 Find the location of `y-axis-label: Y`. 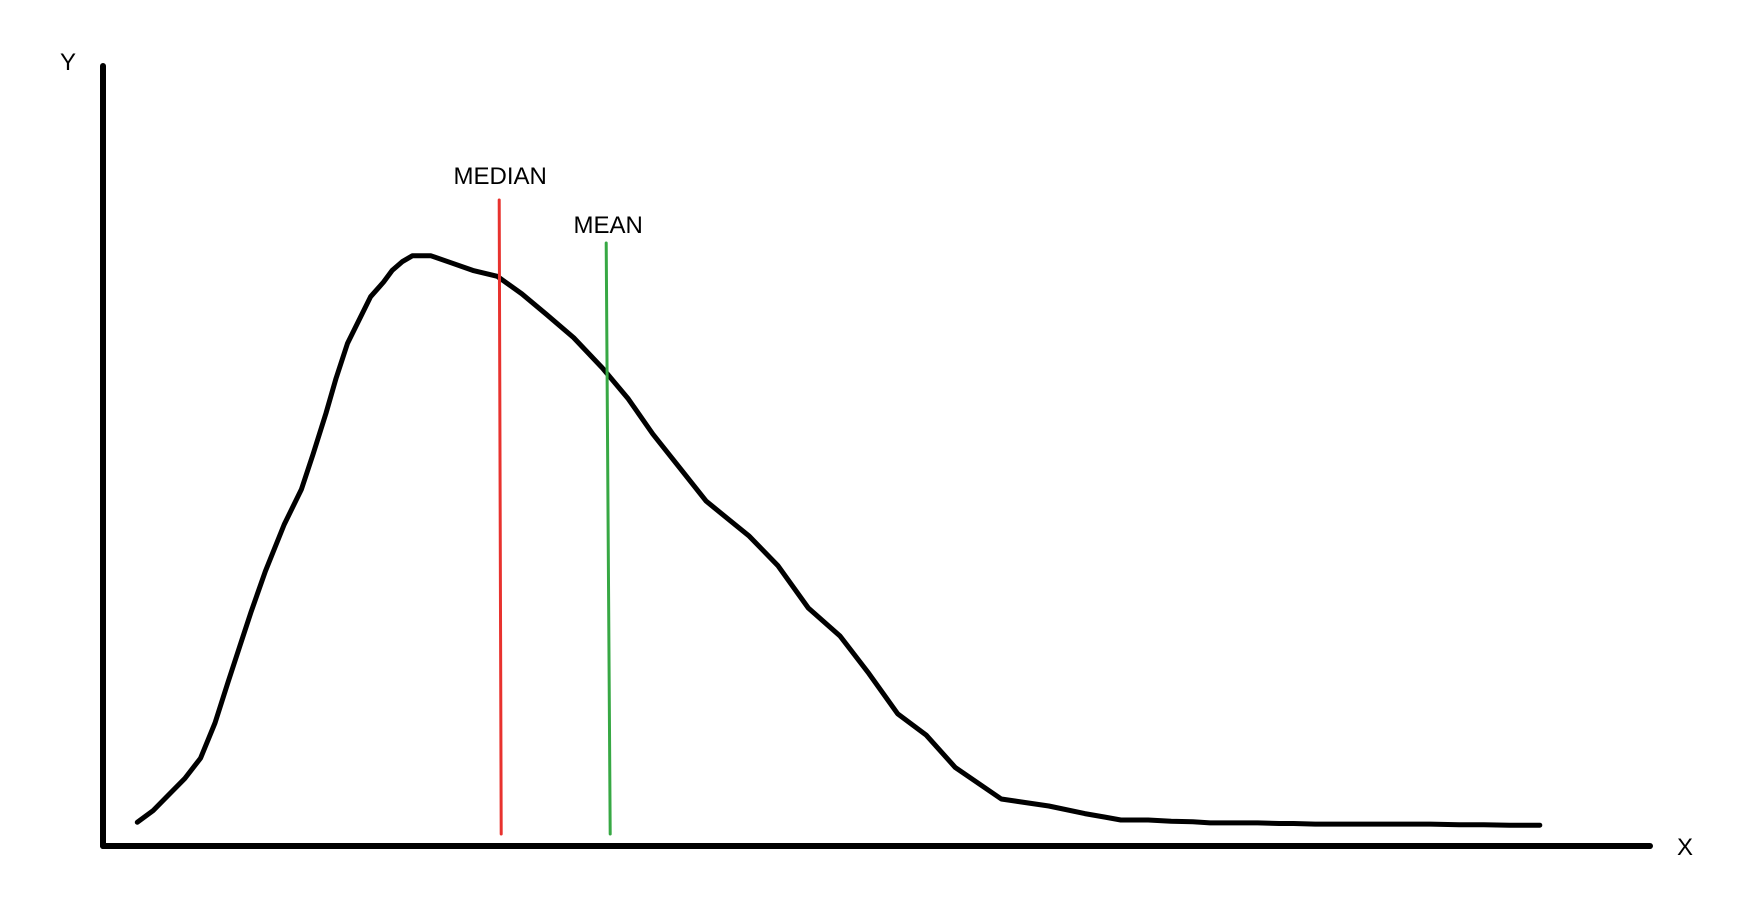

y-axis-label: Y is located at coordinates (68, 62).